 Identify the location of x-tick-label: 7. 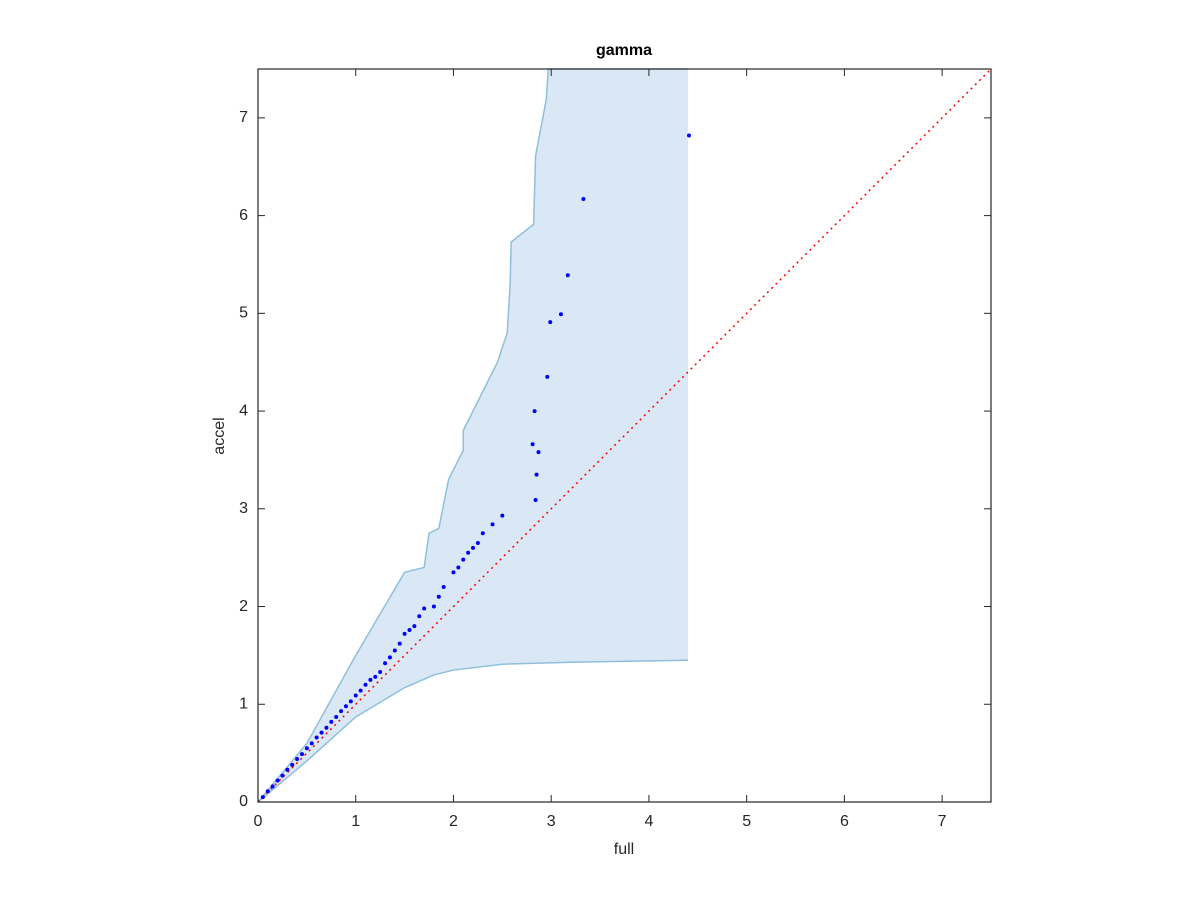
(942, 821).